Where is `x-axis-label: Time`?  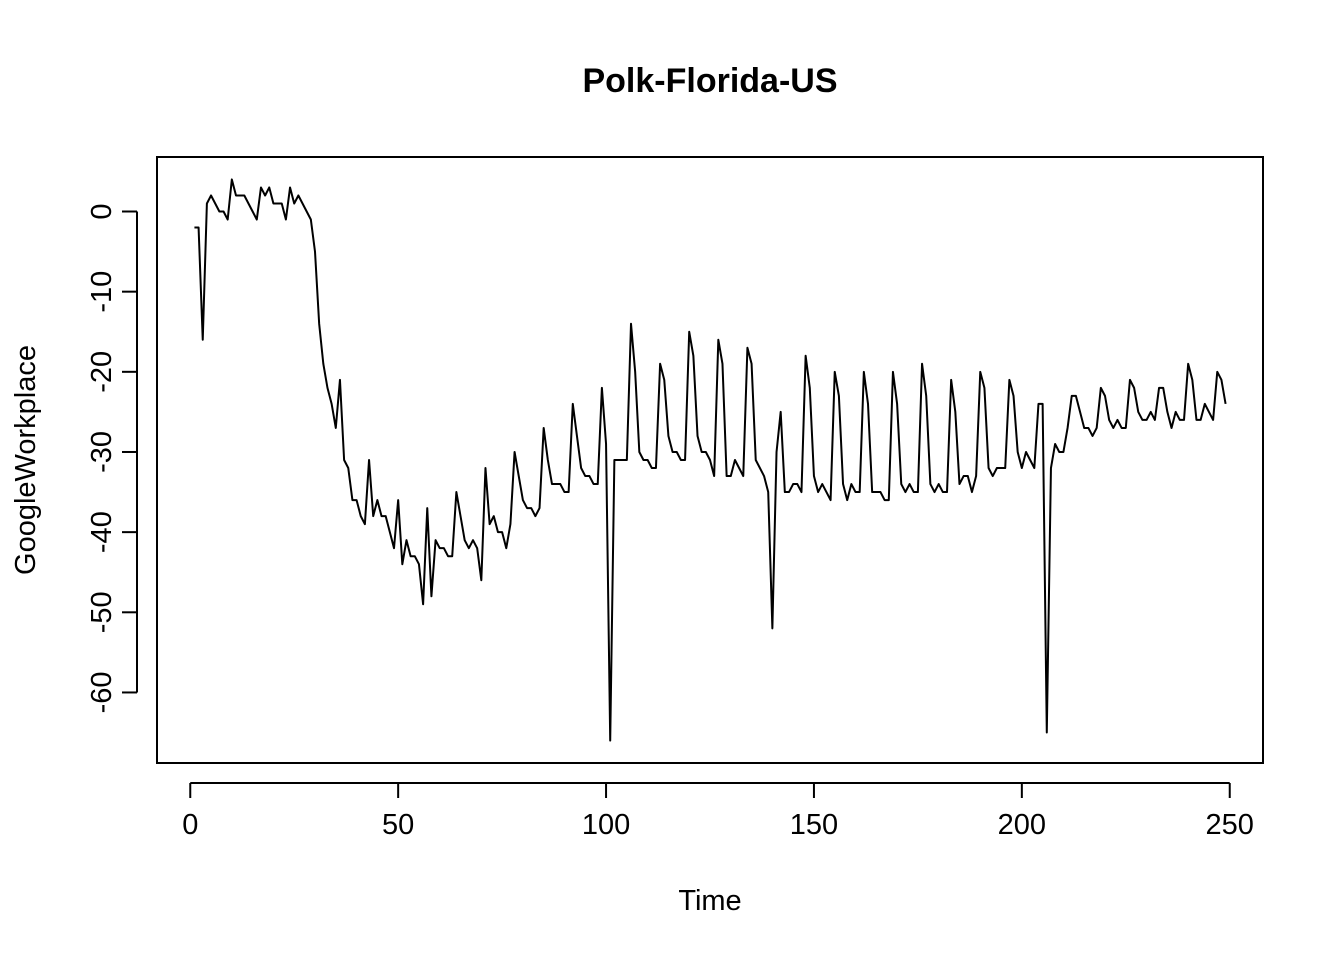 x-axis-label: Time is located at coordinates (709, 901).